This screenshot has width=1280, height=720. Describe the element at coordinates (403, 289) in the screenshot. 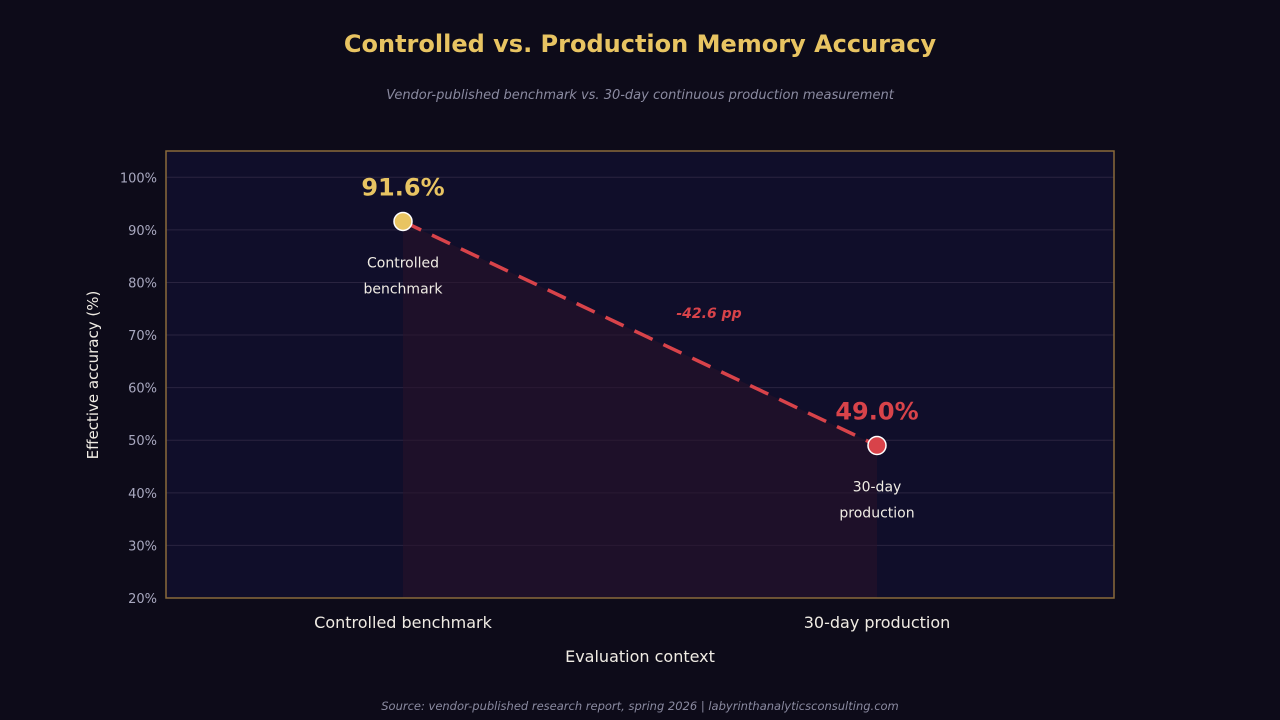

I see `point-label: benchmark` at that location.